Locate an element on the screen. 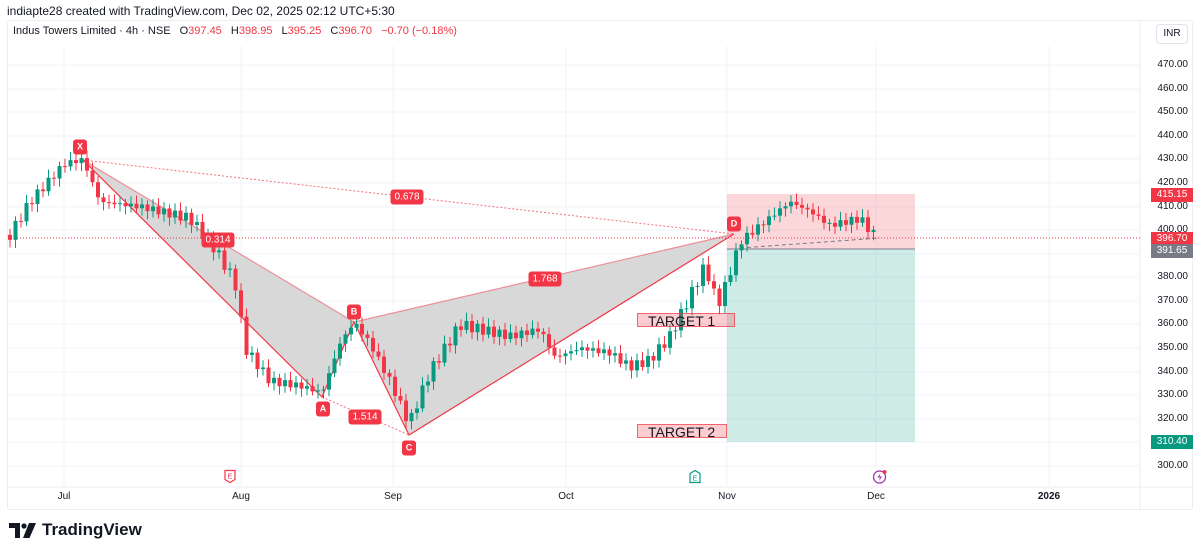 This screenshot has width=1200, height=552. entry-price-tag: 391.65 is located at coordinates (1172, 251).